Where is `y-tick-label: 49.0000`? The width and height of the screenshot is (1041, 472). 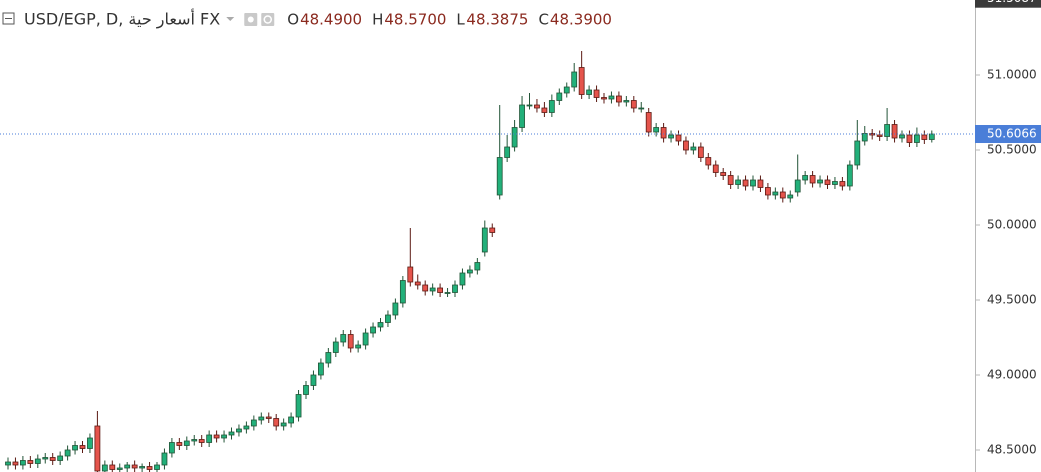
y-tick-label: 49.0000 is located at coordinates (1012, 374).